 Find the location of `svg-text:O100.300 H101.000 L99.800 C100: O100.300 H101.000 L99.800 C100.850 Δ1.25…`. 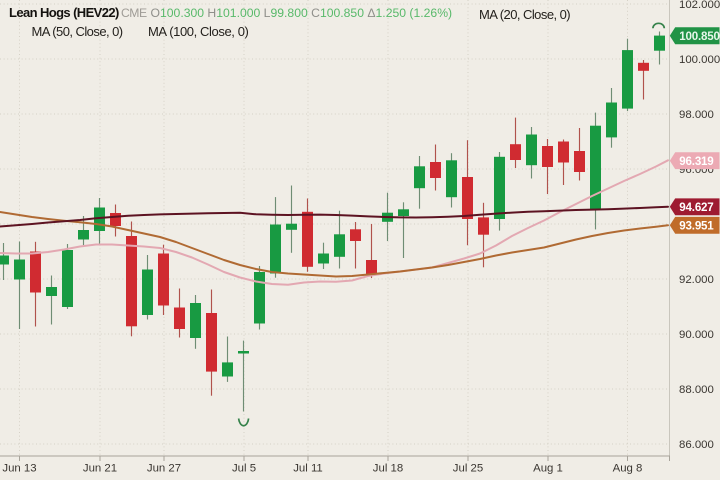

svg-text:O100.300 H101.000 L99.800 C100: O100.300 H101.000 L99.800 C100.850 Δ1.25… is located at coordinates (302, 13).